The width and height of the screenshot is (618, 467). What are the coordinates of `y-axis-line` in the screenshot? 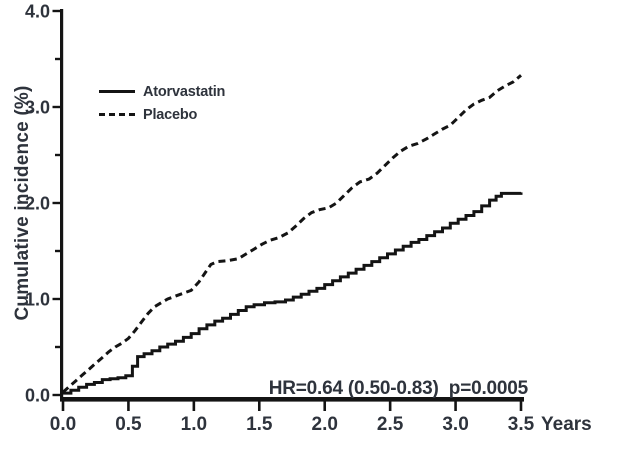 It's located at (62, 205).